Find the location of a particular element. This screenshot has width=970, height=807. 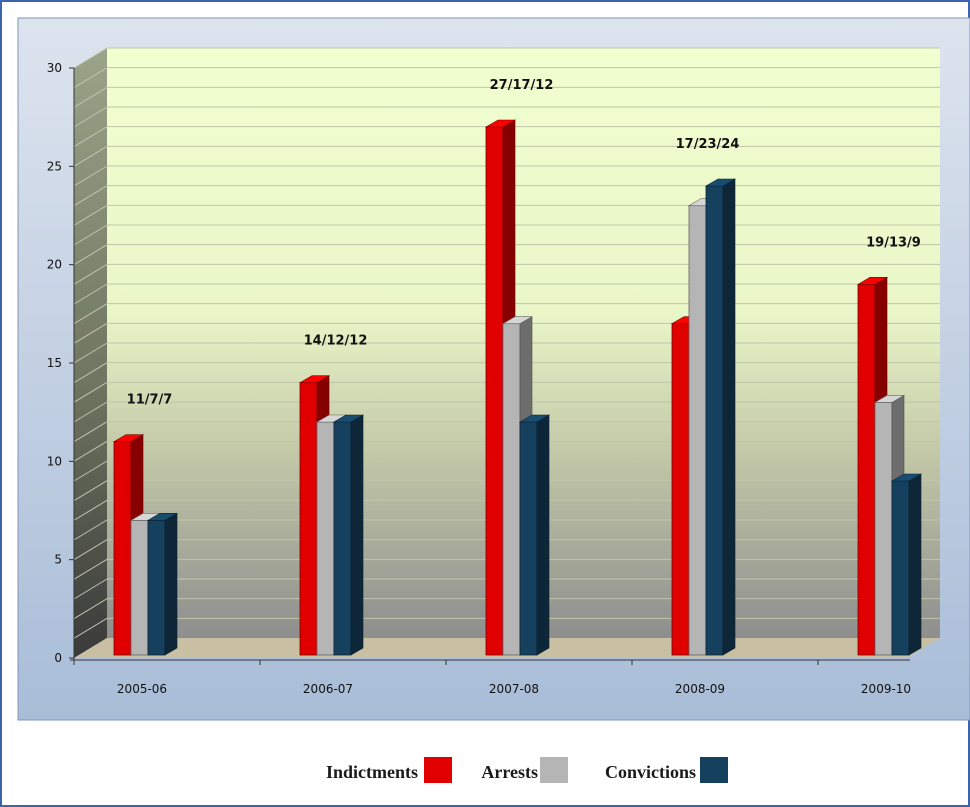

data-label-2006-07: 14/12/12 is located at coordinates (336, 341).